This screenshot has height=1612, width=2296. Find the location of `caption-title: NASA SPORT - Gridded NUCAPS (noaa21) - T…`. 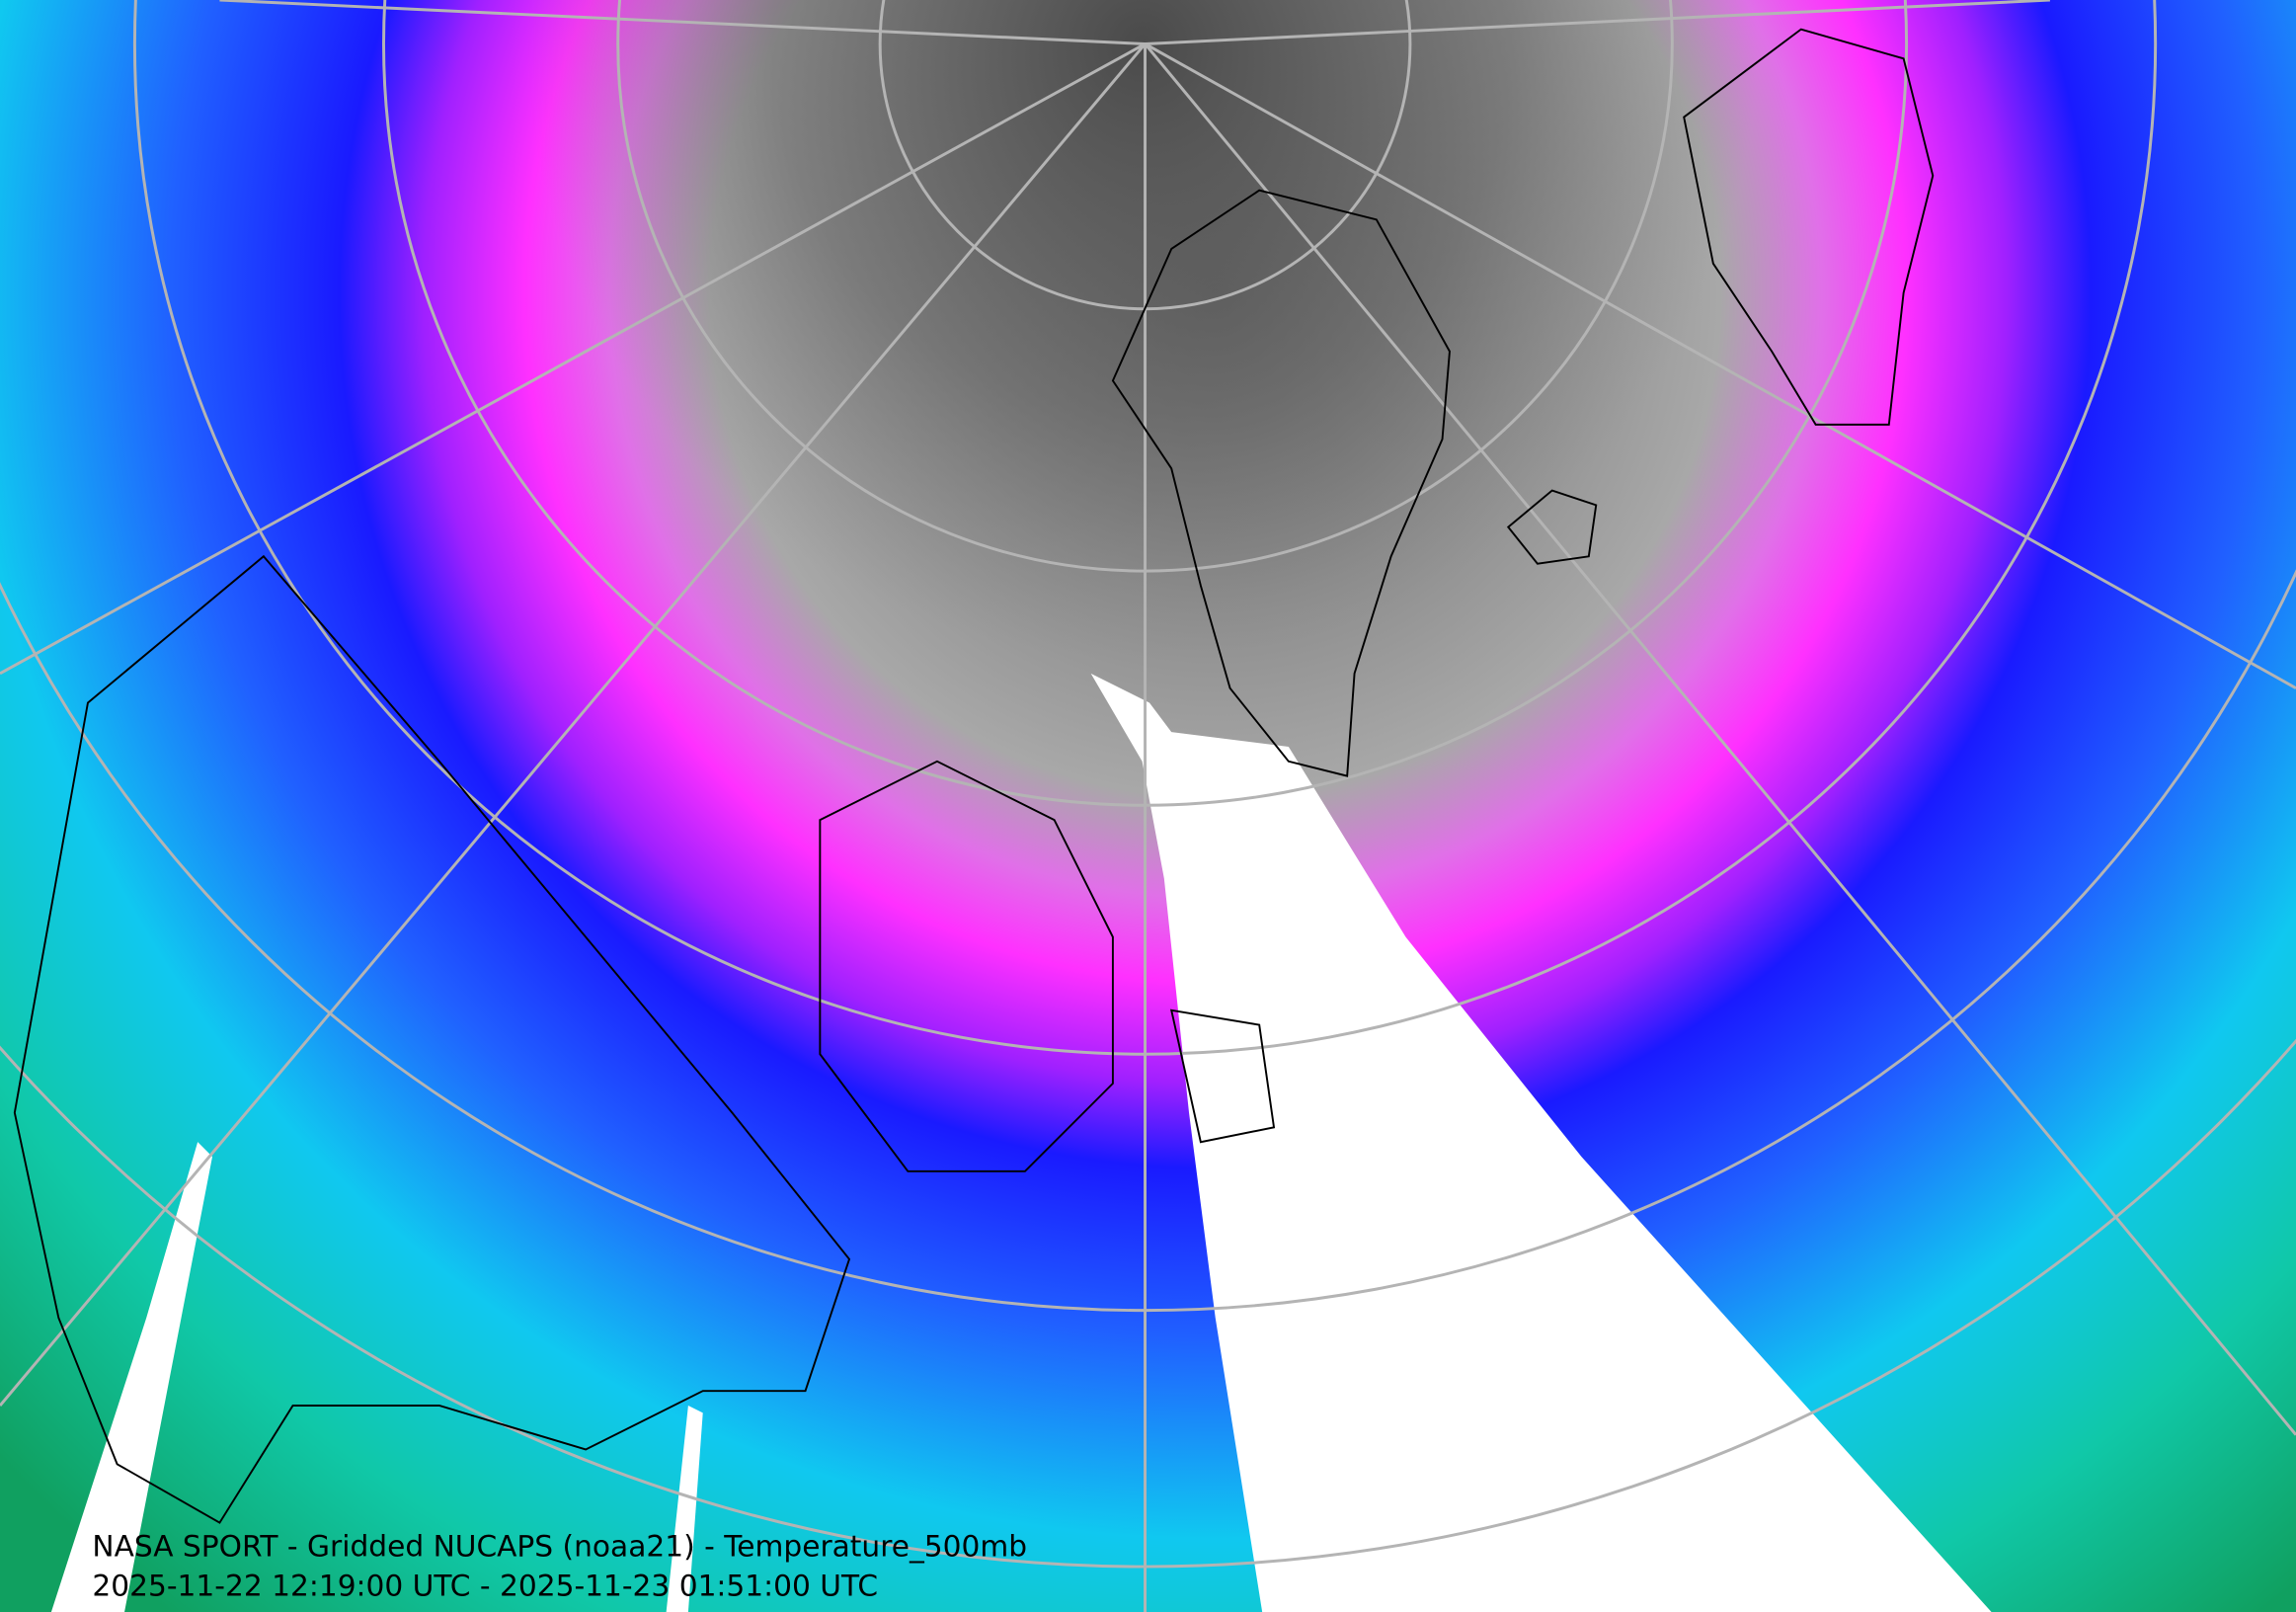

caption-title: NASA SPORT - Gridded NUCAPS (noaa21) - T… is located at coordinates (559, 1546).